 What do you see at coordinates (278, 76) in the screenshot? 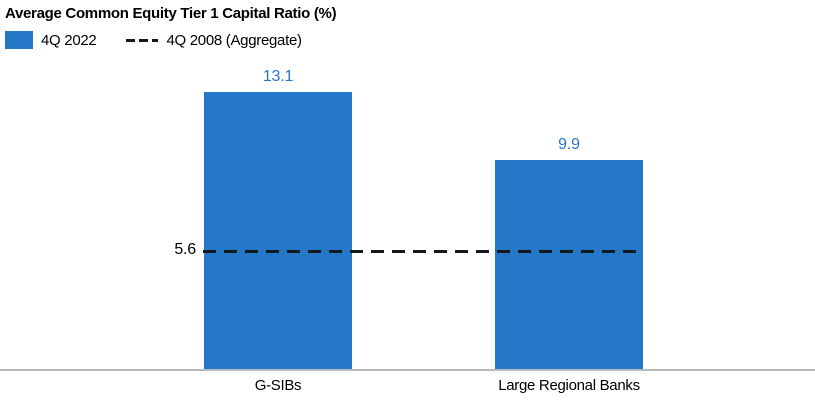
I see `bar-value-label-gsibs: 13.1` at bounding box center [278, 76].